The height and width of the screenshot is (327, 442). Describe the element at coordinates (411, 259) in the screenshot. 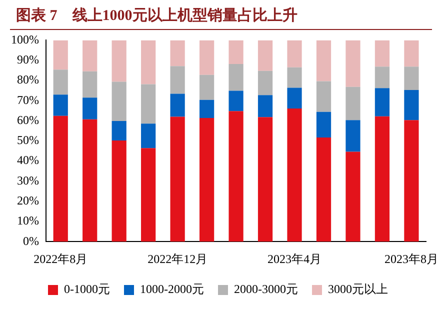

I see `x-tick-label: 2023年8月` at that location.